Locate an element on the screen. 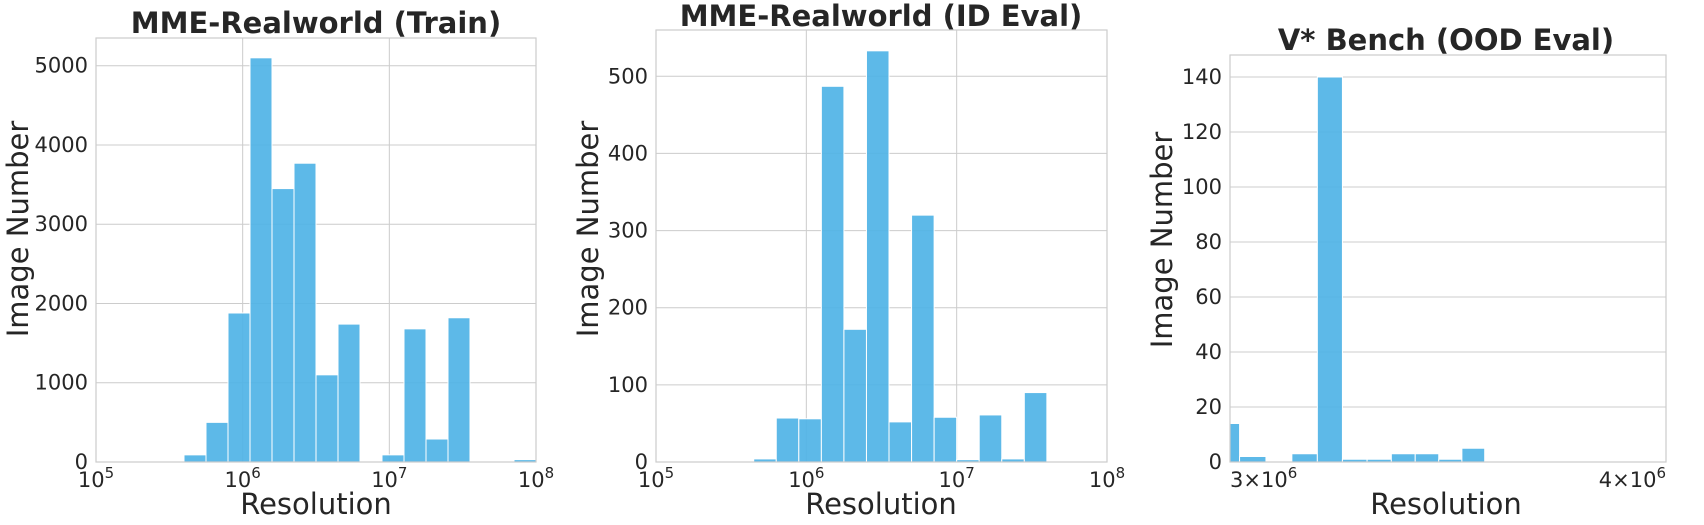  x-tick-label-train: 10⁶ is located at coordinates (243, 478).